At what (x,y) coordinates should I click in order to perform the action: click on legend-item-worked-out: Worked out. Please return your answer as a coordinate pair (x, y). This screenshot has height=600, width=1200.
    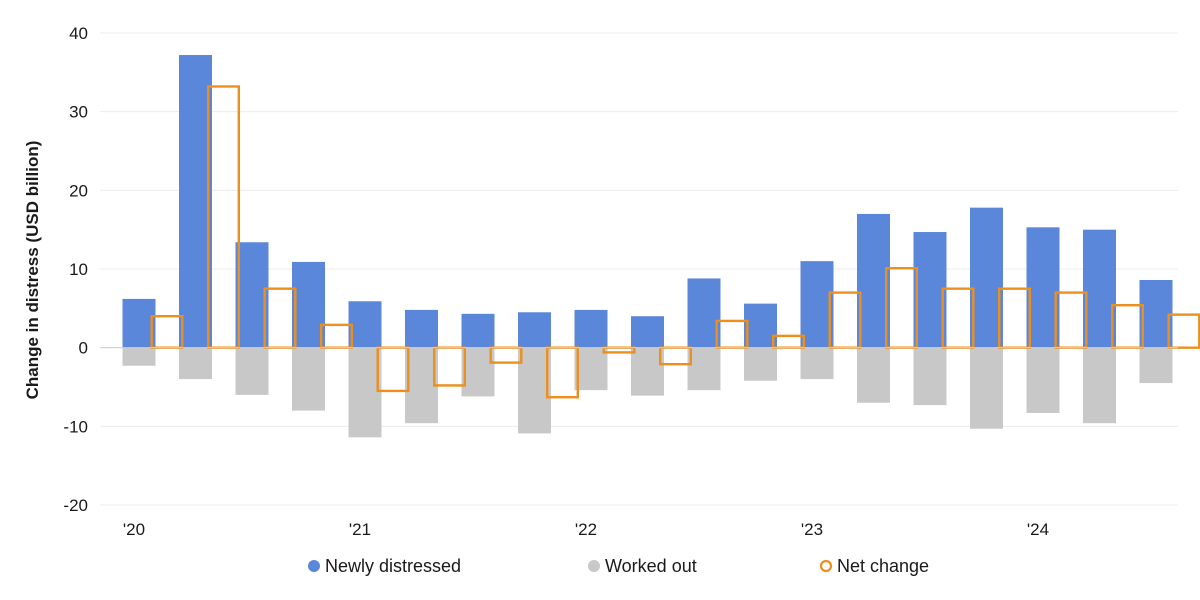
    Looking at the image, I should click on (642, 566).